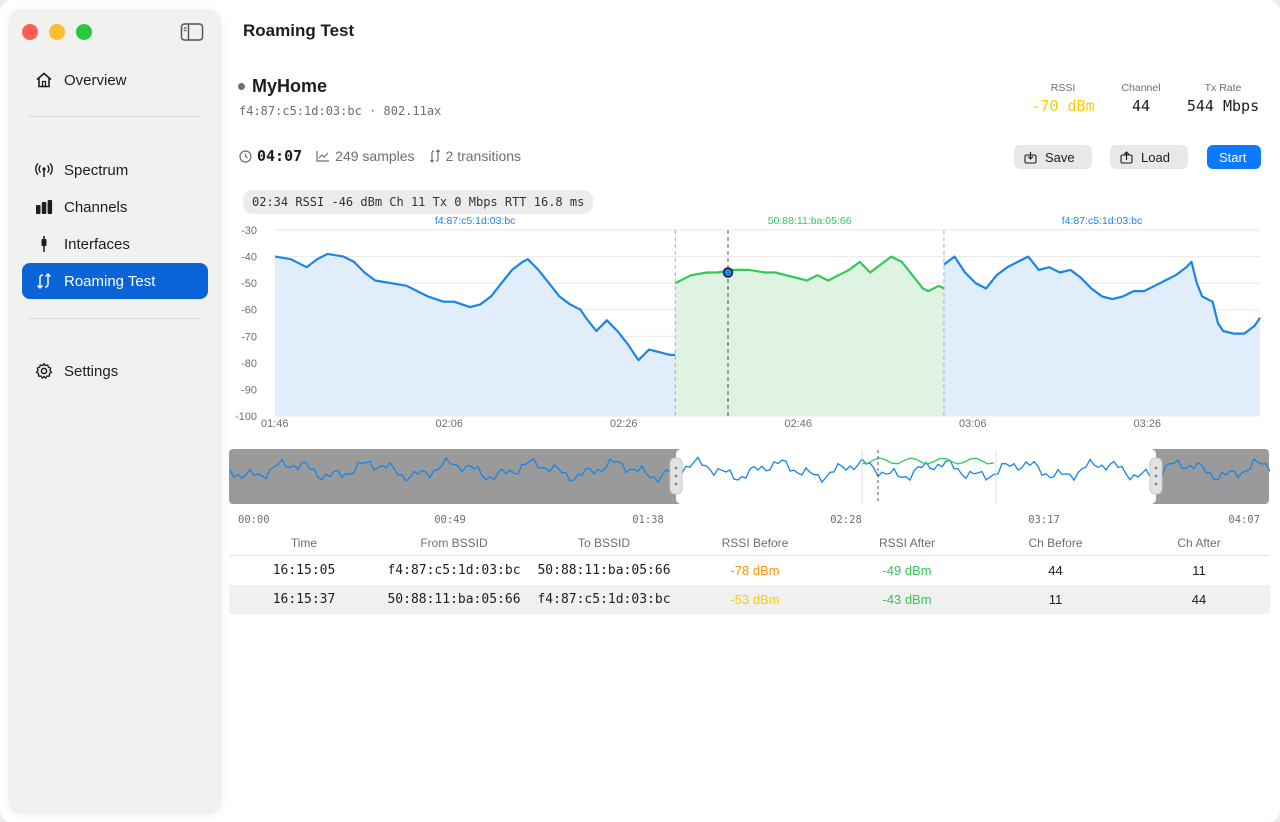 This screenshot has height=822, width=1280. What do you see at coordinates (1141, 106) in the screenshot?
I see `channel-value: 44` at bounding box center [1141, 106].